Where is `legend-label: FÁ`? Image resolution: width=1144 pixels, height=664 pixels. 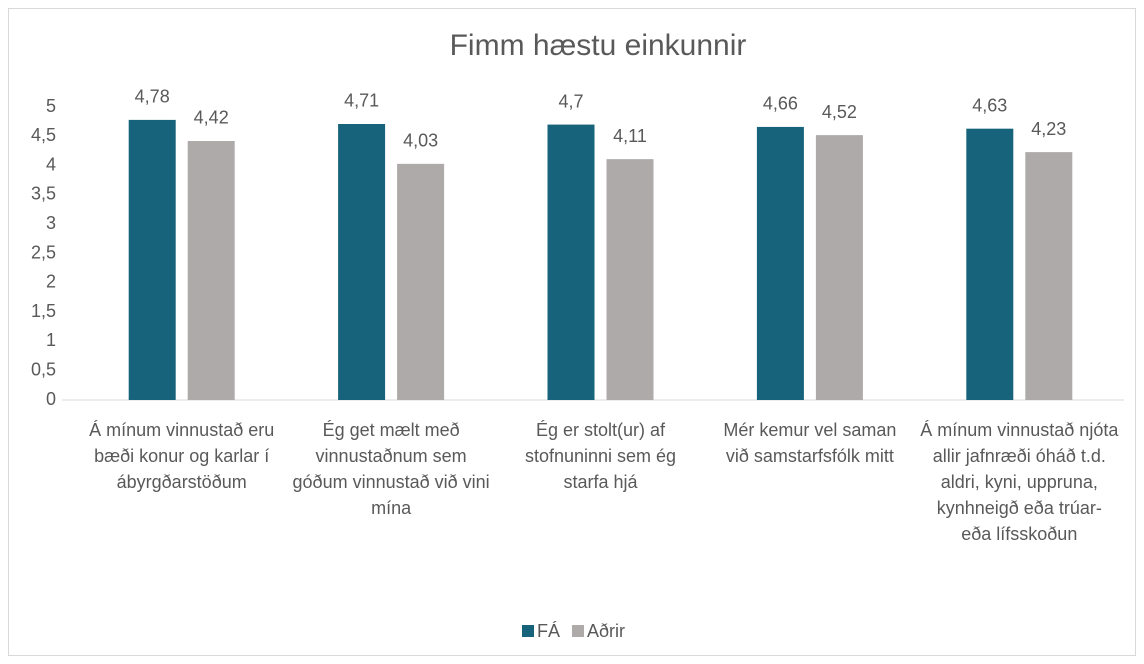
legend-label: FÁ is located at coordinates (548, 631).